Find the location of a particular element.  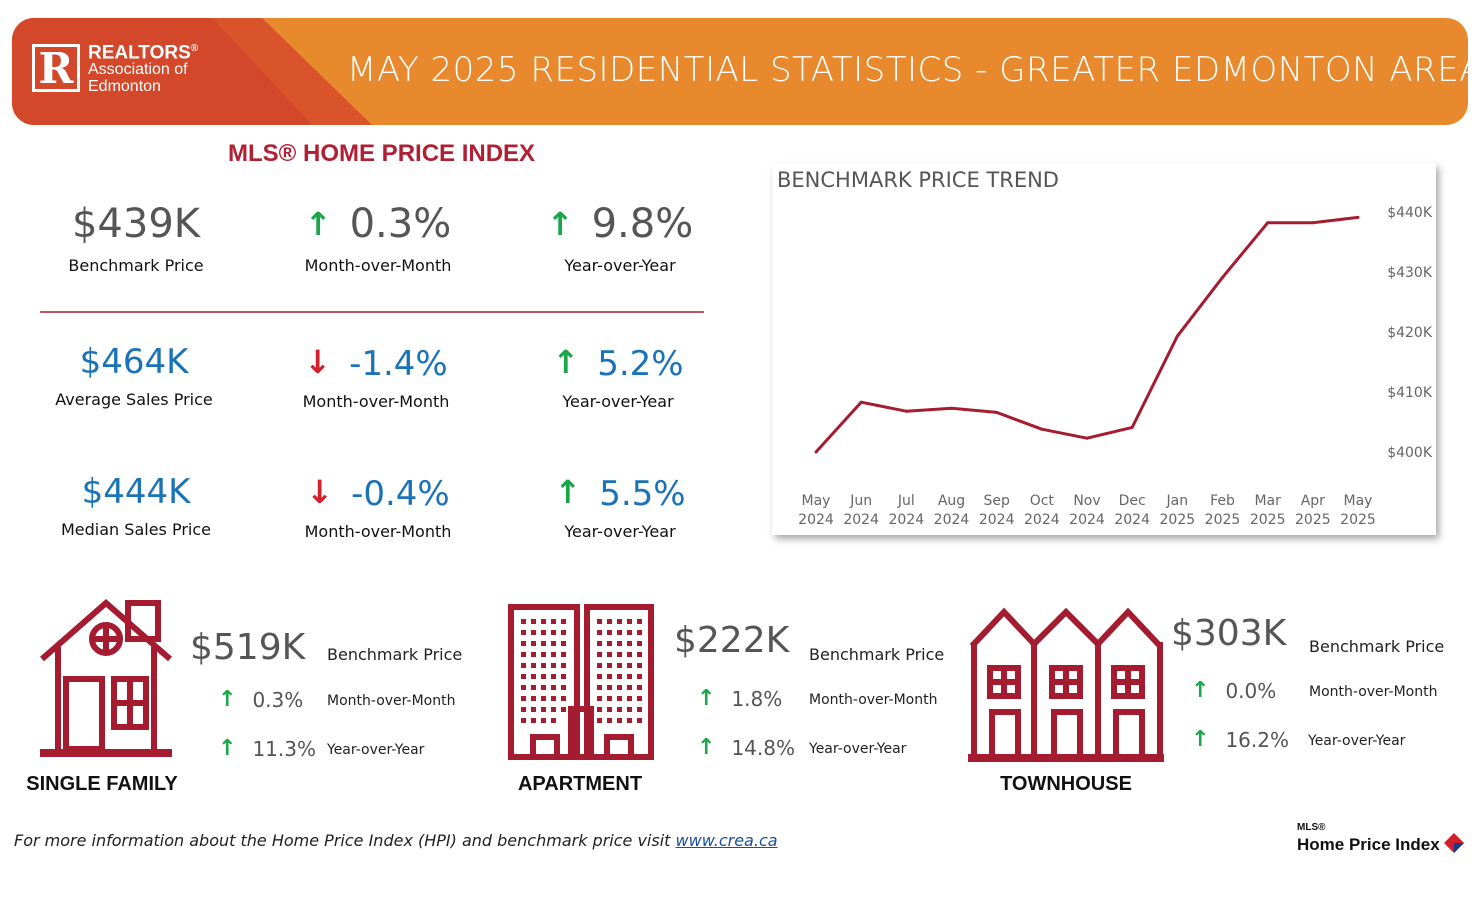

series-line is located at coordinates (1086, 334).